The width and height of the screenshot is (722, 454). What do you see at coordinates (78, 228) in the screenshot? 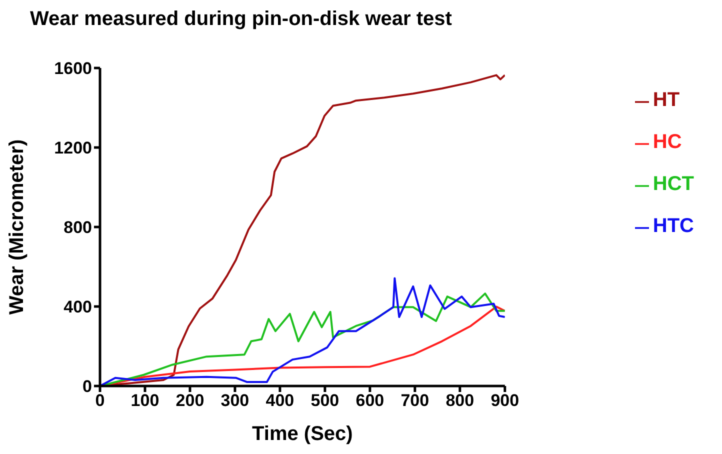
I see `y-tick-label: 800` at bounding box center [78, 228].